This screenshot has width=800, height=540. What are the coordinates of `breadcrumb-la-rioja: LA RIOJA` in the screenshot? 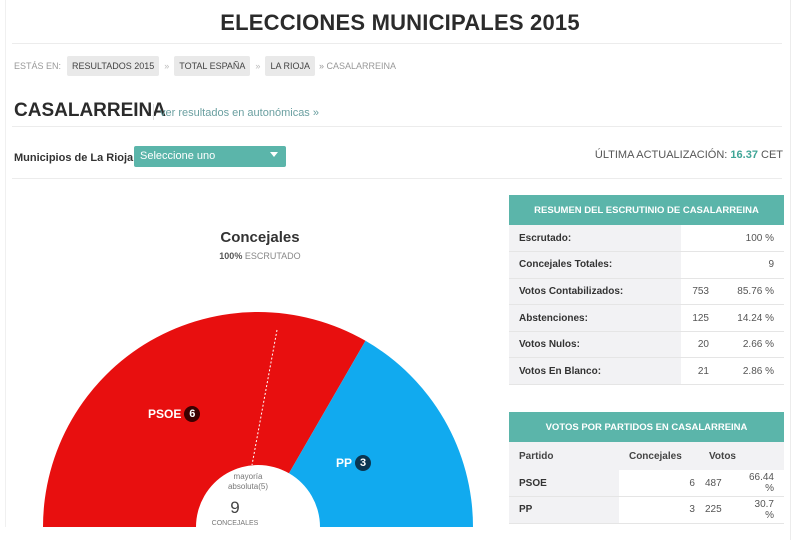 It's located at (290, 66).